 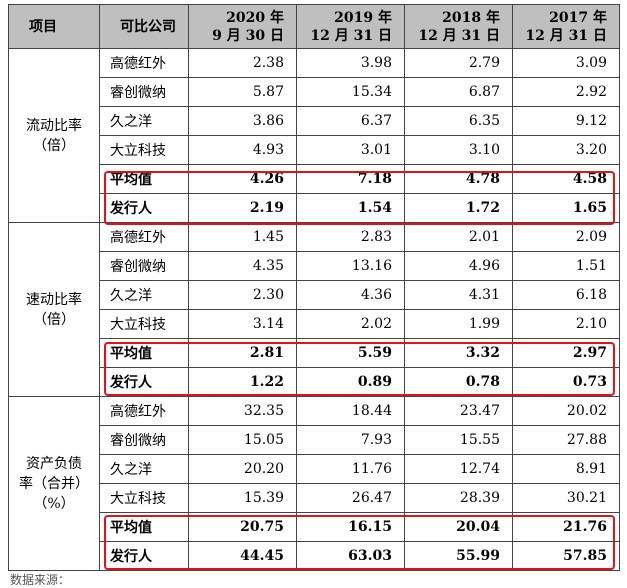 What do you see at coordinates (314, 92) in the screenshot?
I see `table-row: 睿创微纳 5.87 15.34 6.87 2.92` at bounding box center [314, 92].